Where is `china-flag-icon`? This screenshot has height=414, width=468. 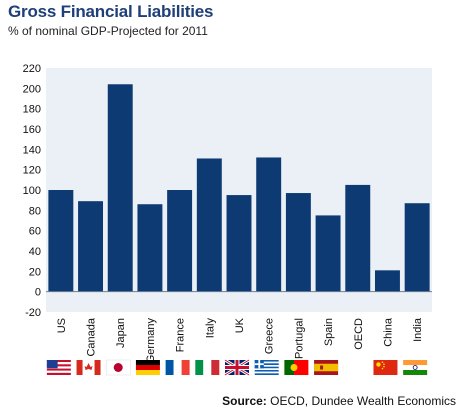 china-flag-icon is located at coordinates (385, 367).